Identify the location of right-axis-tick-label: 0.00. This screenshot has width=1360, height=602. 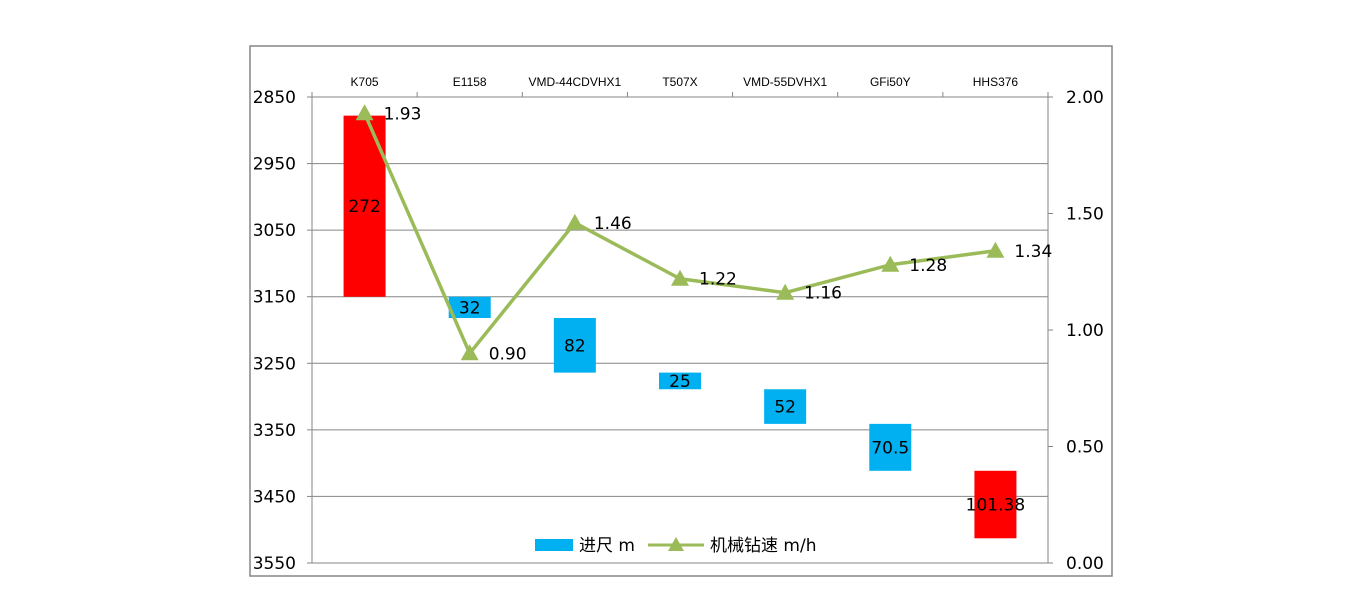
(1085, 564).